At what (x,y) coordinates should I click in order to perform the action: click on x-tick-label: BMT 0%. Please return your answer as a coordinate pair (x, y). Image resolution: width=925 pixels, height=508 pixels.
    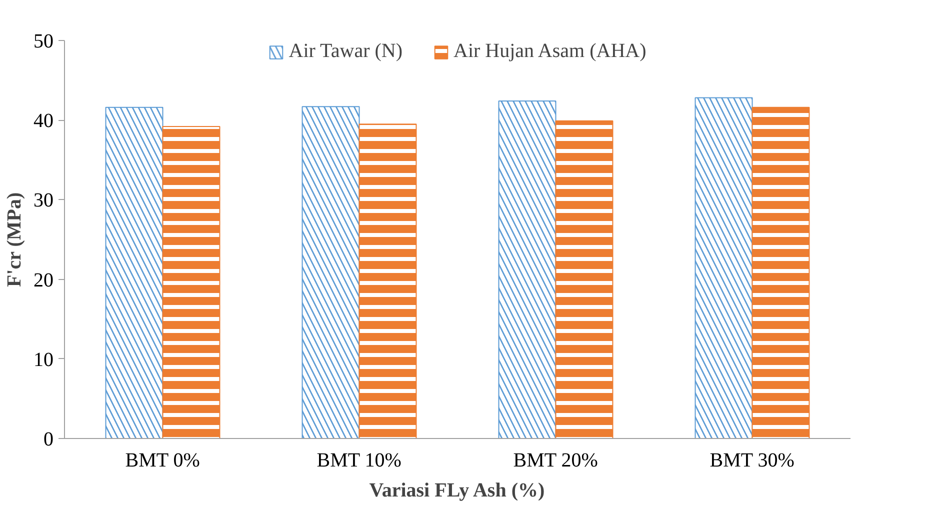
    Looking at the image, I should click on (162, 461).